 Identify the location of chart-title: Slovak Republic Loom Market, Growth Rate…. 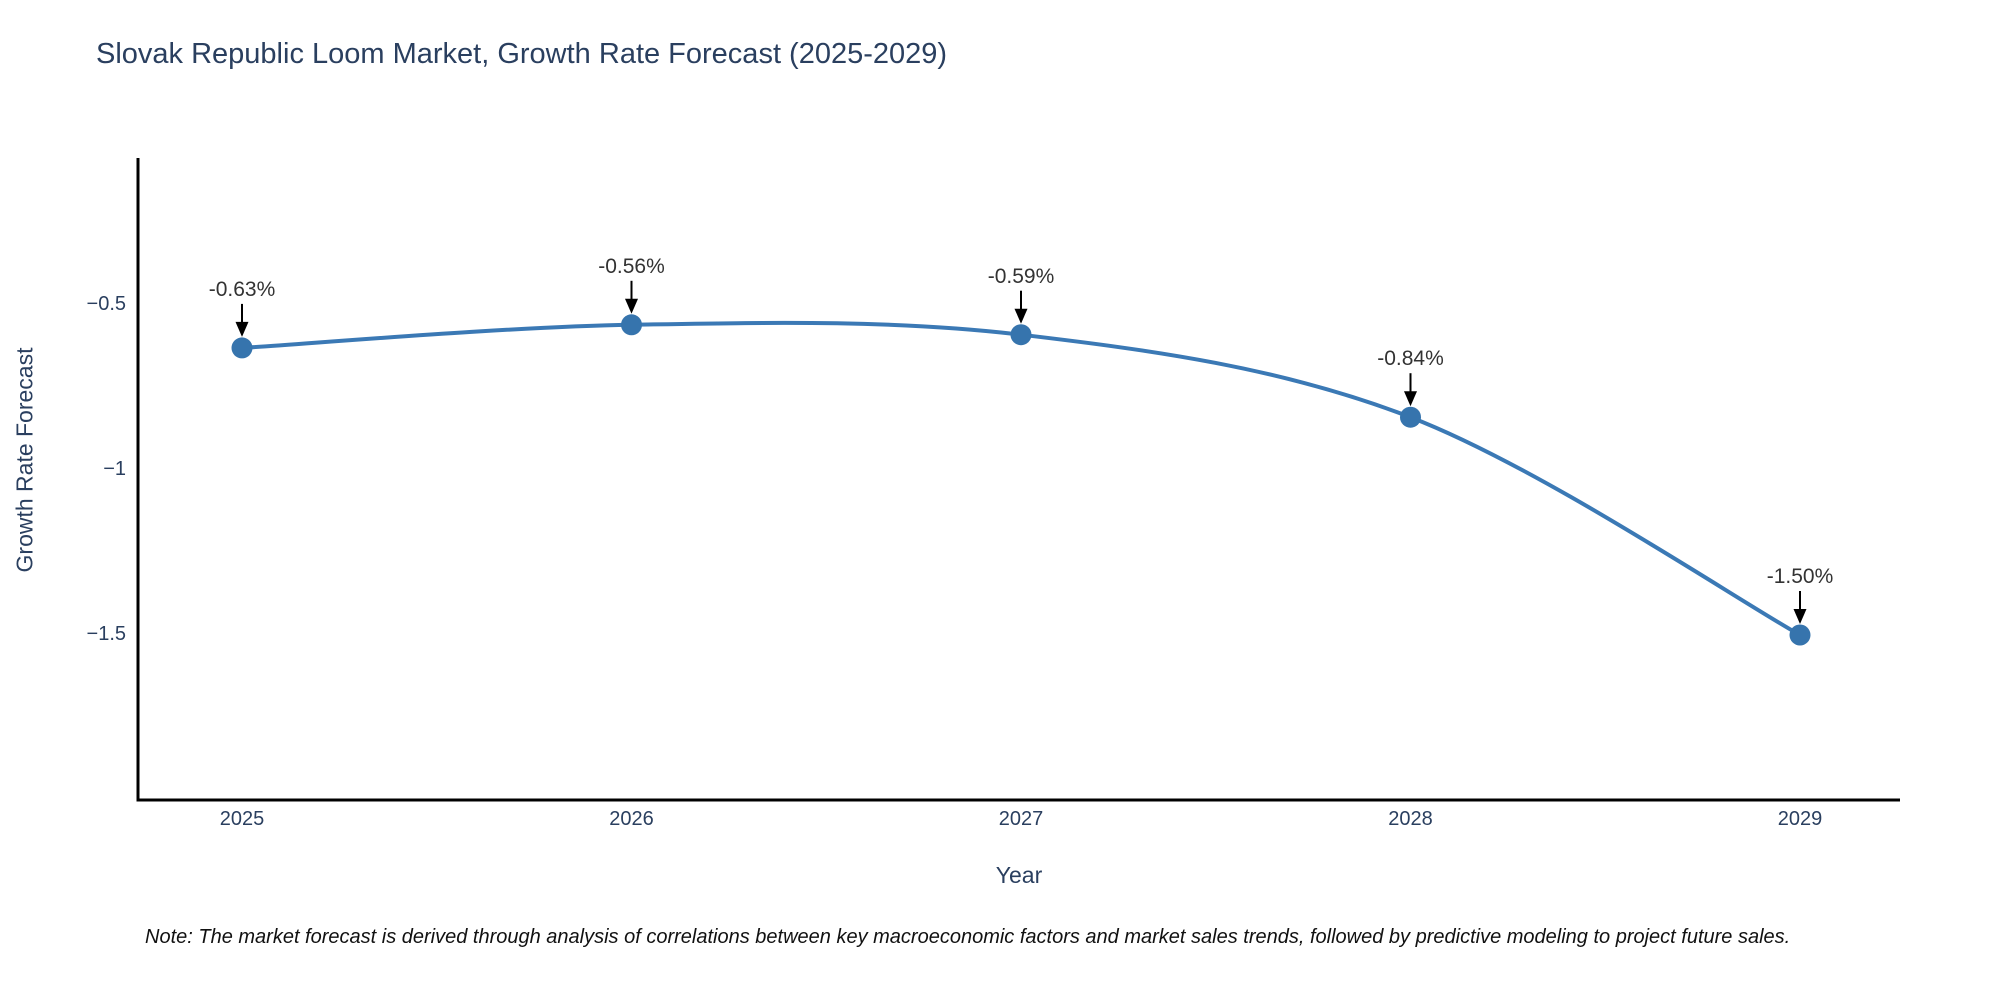
(522, 54).